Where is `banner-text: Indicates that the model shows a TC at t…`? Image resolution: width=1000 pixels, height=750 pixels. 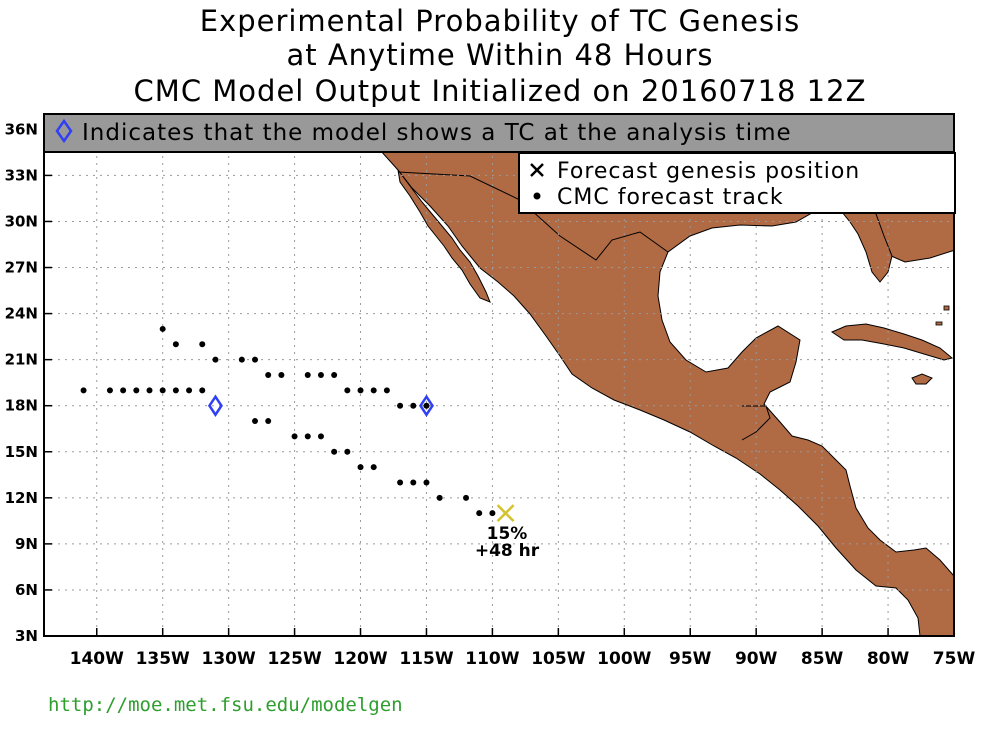 banner-text: Indicates that the model shows a TC at t… is located at coordinates (437, 133).